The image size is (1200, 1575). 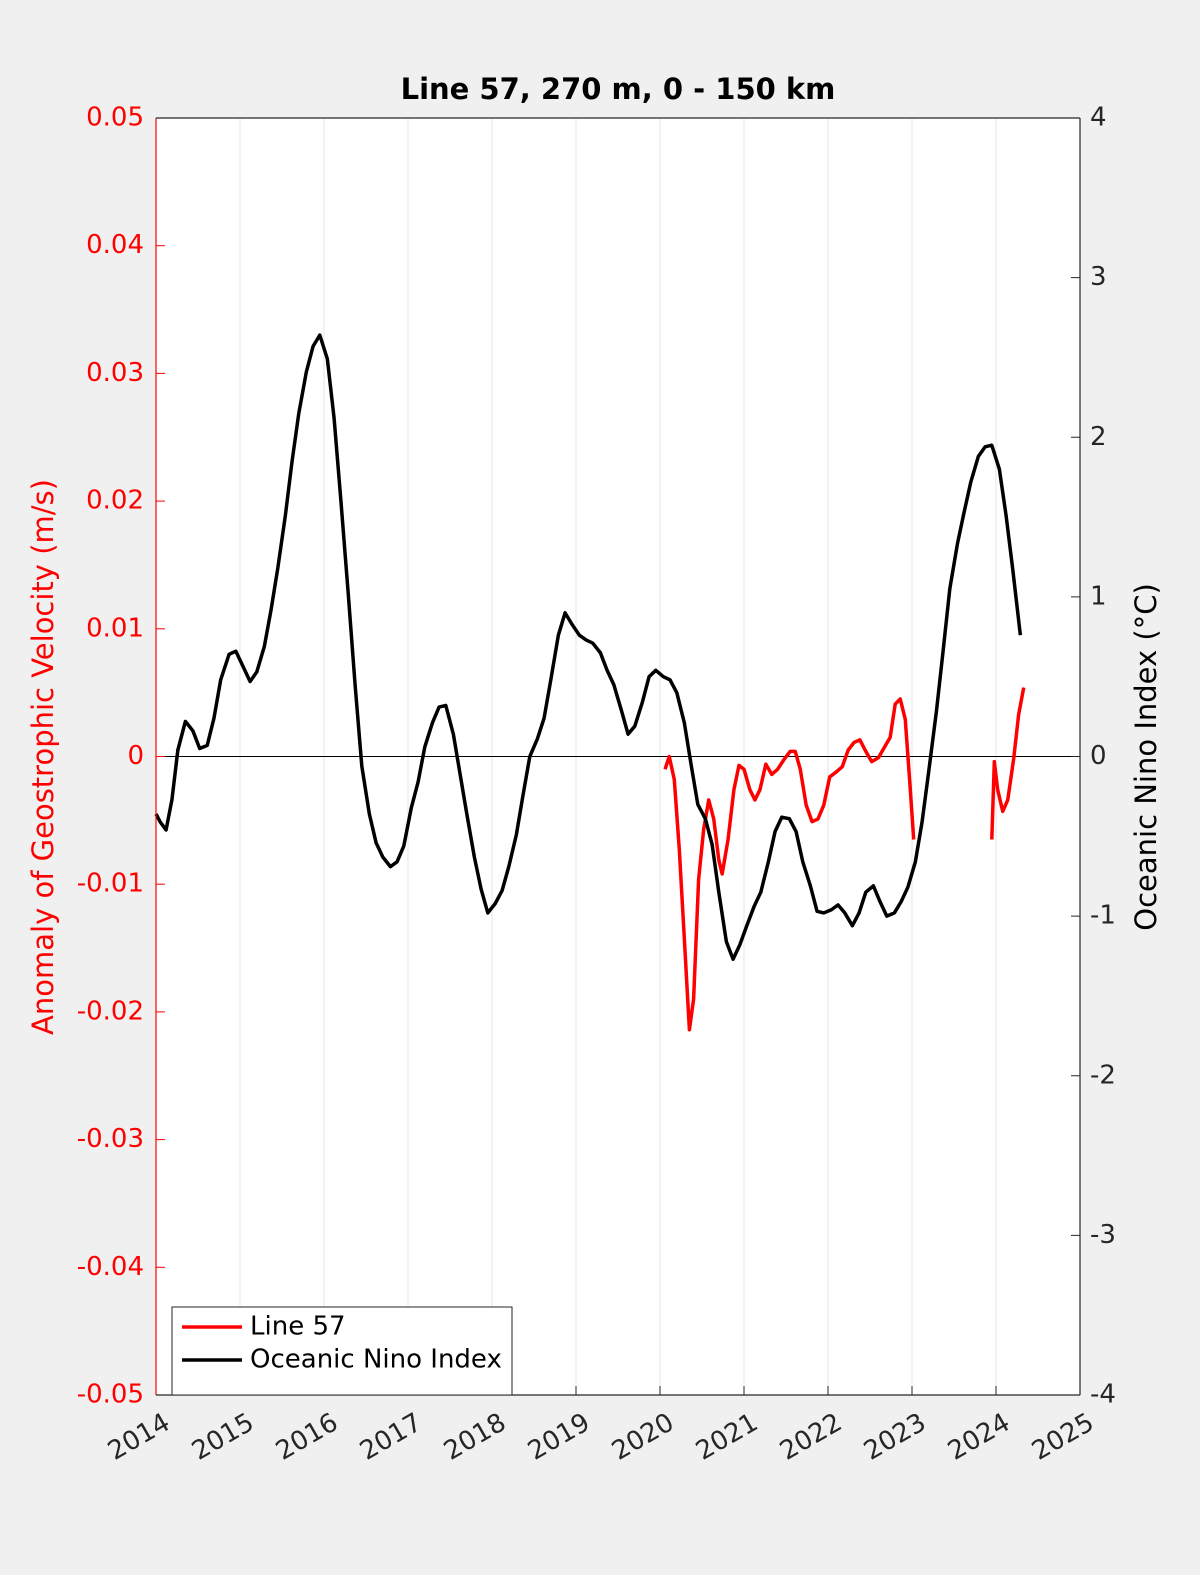 I want to click on chart-title: Line 57, 270 m, 0 - 150 km, so click(x=618, y=89).